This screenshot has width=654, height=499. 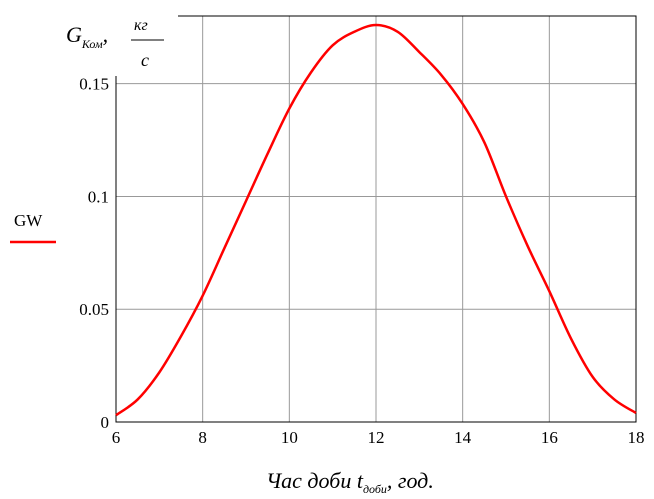 I want to click on x-axis-title: Час доби tдоби, год., so click(x=350, y=482).